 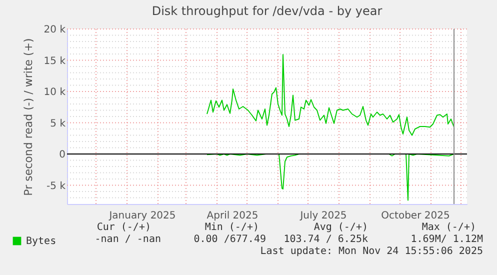 What do you see at coordinates (323, 216) in the screenshot?
I see `x-tick-label: July 2025` at bounding box center [323, 216].